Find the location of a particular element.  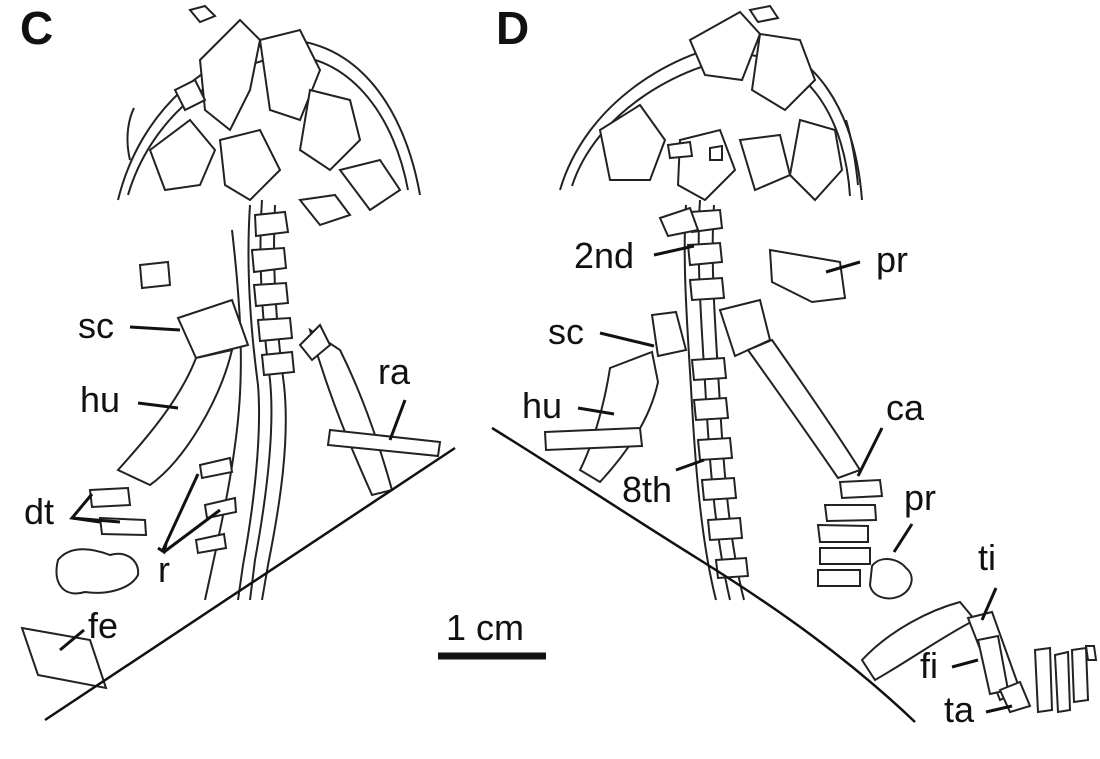

scale-bar-label: 1 cm is located at coordinates (485, 627).